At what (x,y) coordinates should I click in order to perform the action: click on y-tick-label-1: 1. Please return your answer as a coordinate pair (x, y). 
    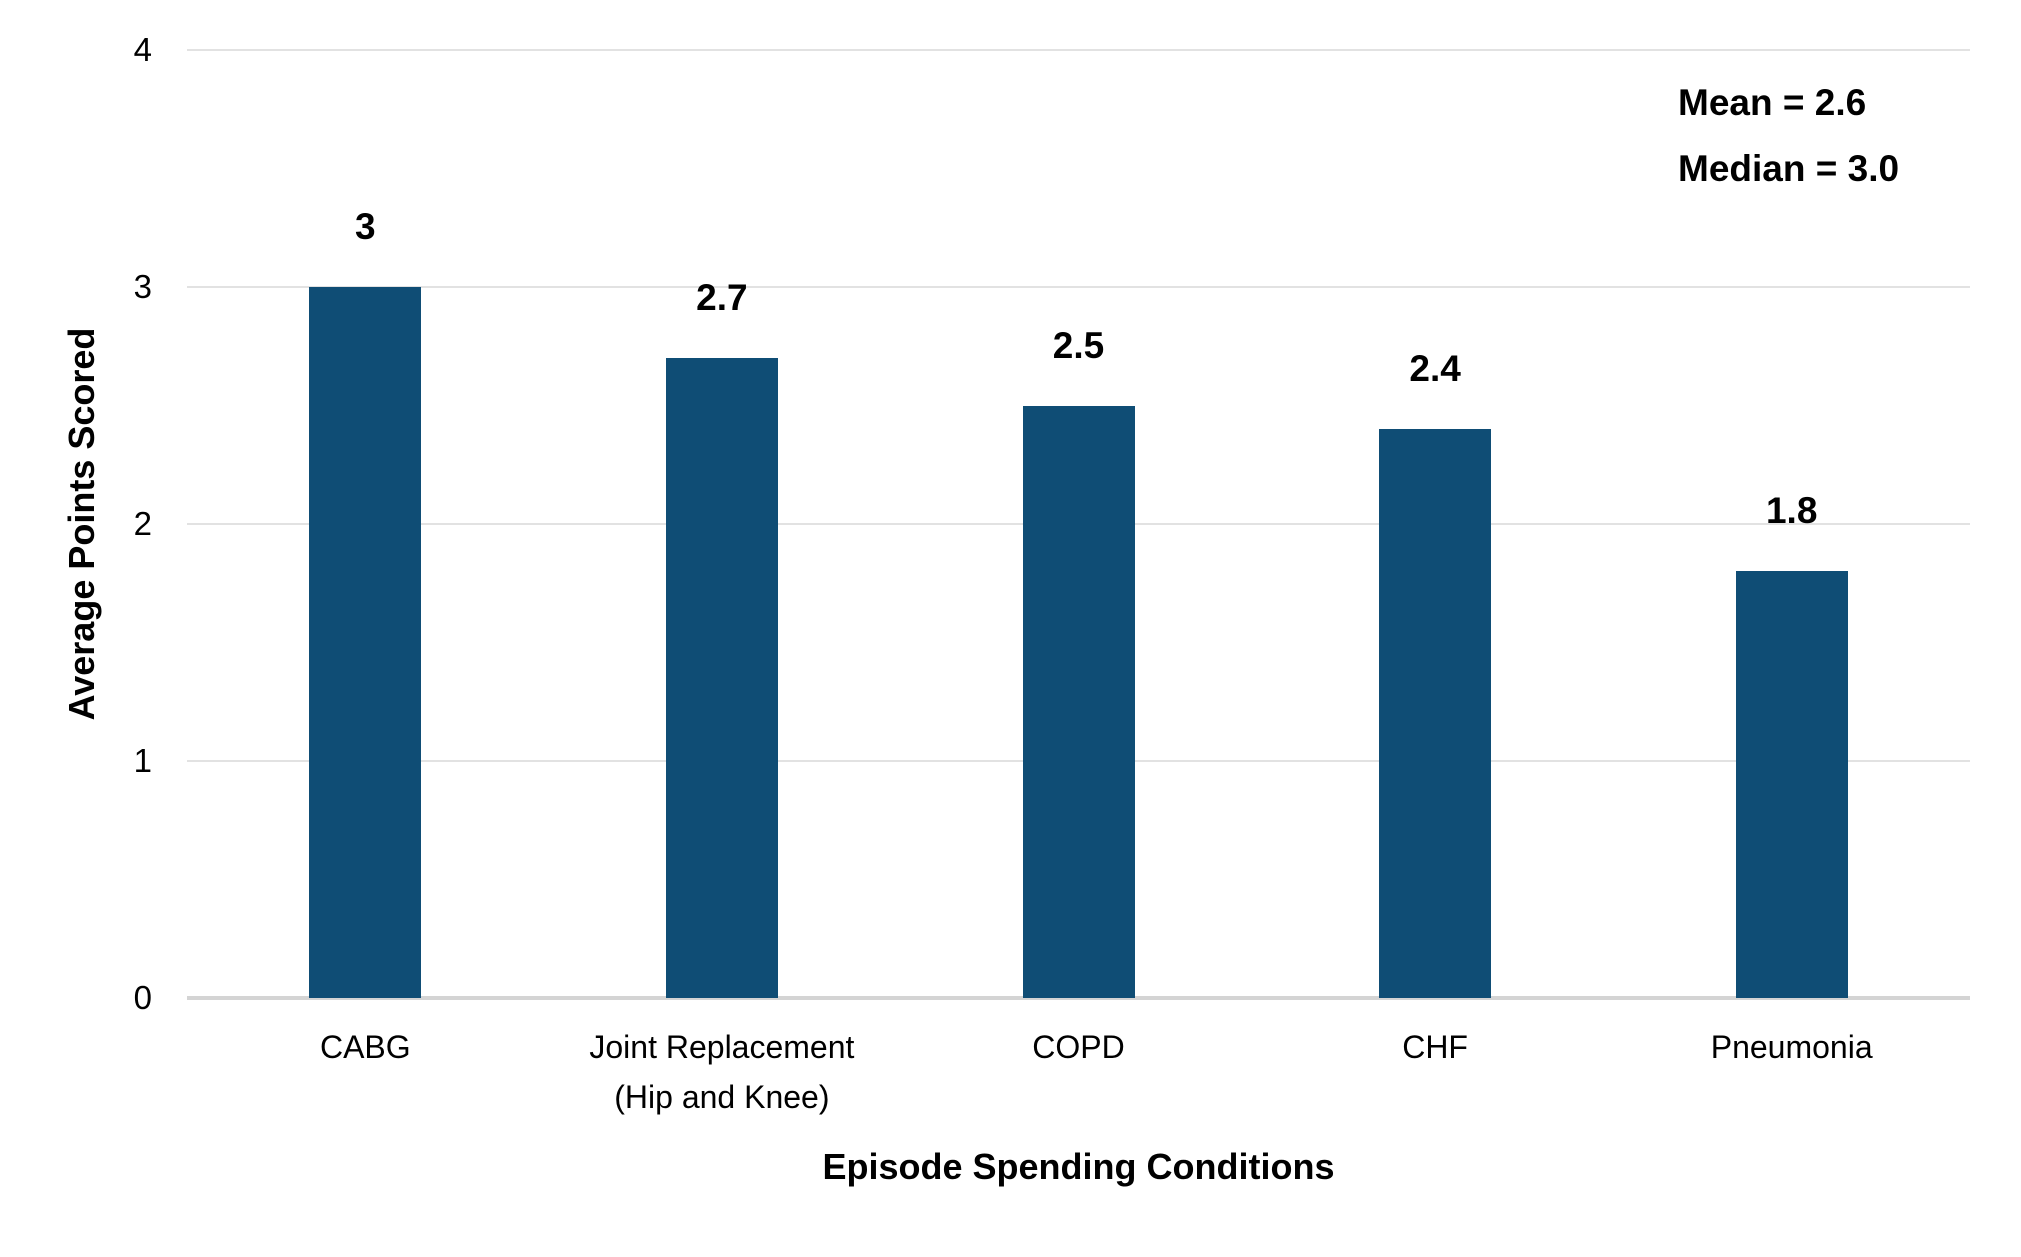
    Looking at the image, I should click on (142, 760).